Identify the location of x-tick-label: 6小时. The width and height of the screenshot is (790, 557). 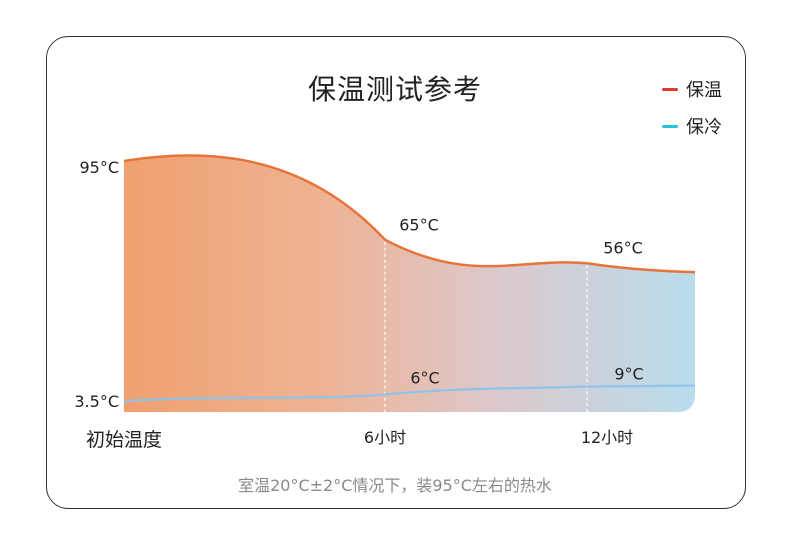
(385, 437).